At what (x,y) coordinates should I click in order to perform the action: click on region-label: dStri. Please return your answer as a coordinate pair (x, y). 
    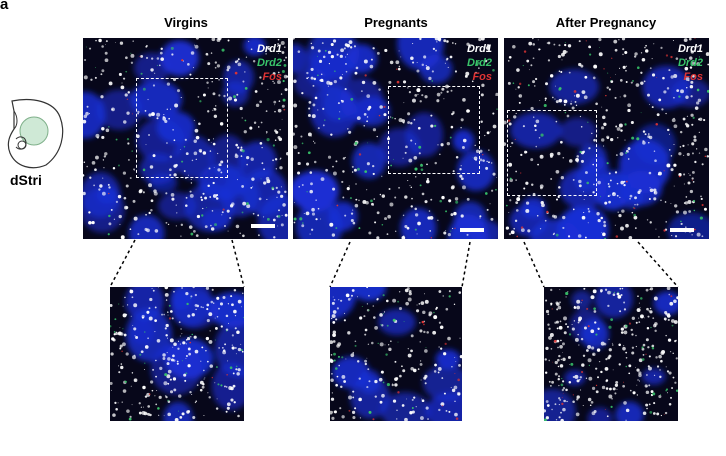
    Looking at the image, I should click on (26, 180).